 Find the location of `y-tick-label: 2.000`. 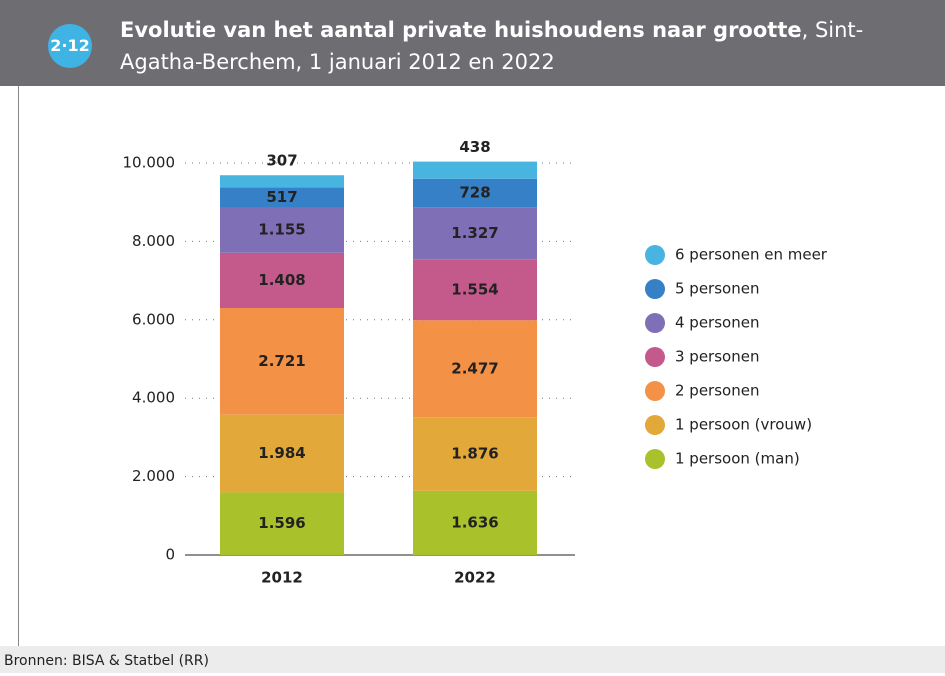

y-tick-label: 2.000 is located at coordinates (153, 476).